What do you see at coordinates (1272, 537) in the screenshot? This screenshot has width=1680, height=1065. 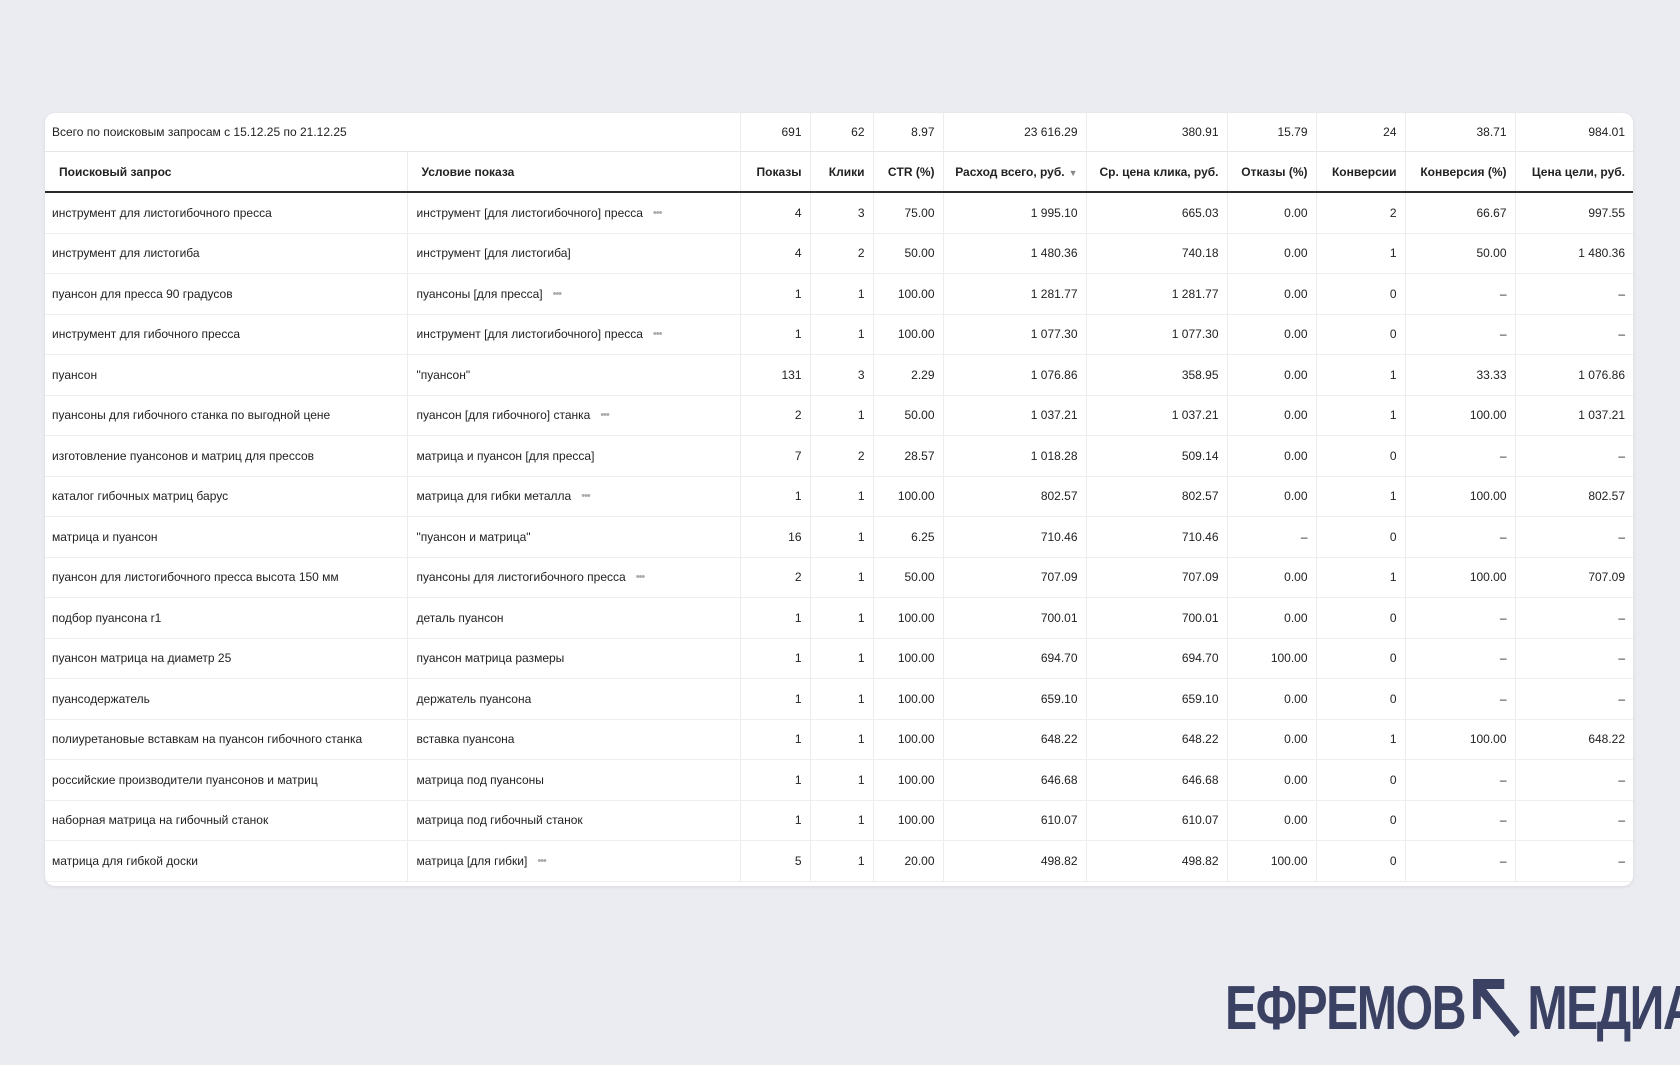 I see `bounce-cell: –` at bounding box center [1272, 537].